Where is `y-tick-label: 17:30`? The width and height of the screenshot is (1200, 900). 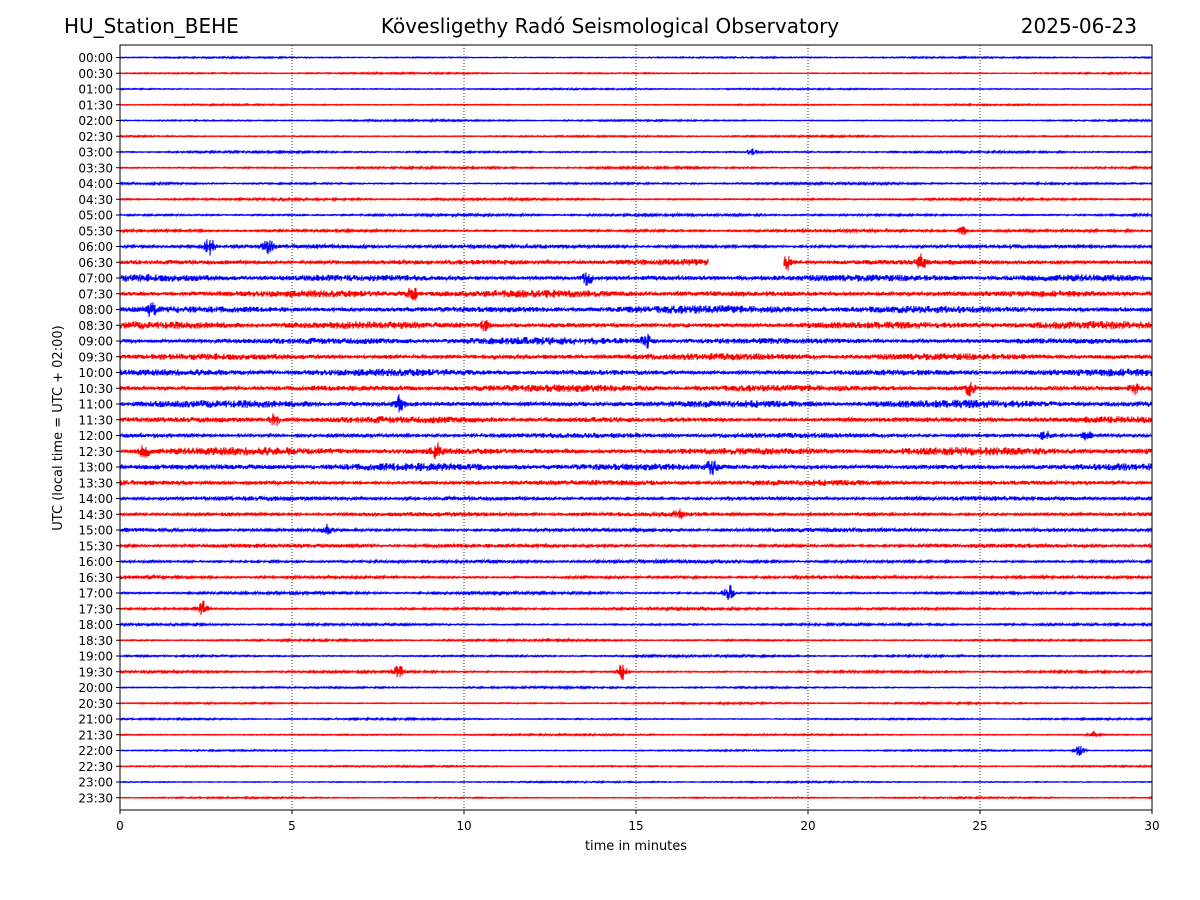
y-tick-label: 17:30 is located at coordinates (95, 609).